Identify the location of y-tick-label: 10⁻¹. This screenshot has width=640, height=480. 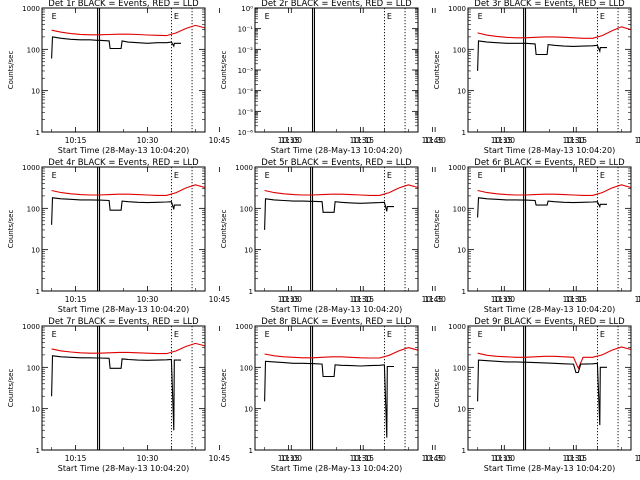
(246, 30).